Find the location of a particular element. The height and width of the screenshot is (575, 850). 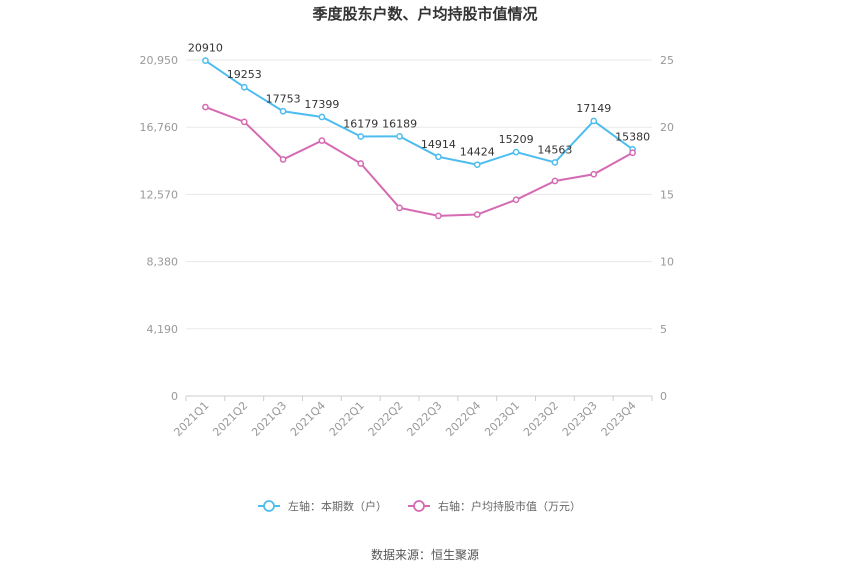

x-tick-label: 2021Q4 is located at coordinates (308, 419).